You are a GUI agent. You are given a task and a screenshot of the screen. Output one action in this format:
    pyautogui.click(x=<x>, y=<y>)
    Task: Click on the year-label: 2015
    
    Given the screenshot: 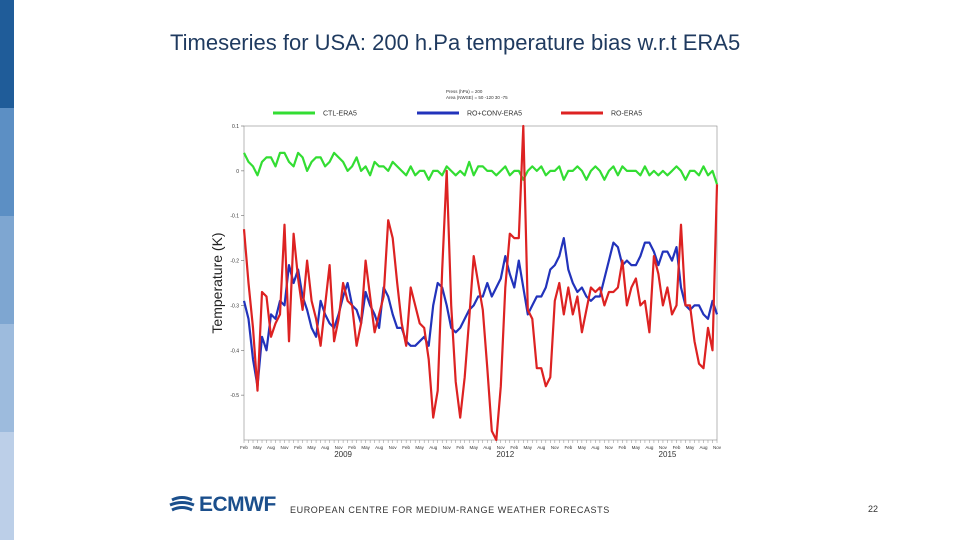 What is the action you would take?
    pyautogui.click(x=668, y=454)
    